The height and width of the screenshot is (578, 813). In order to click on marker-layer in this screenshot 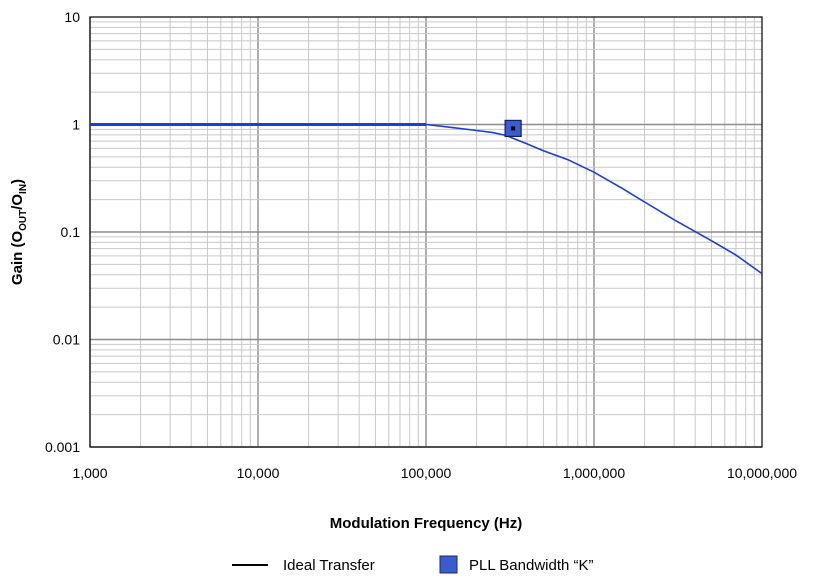, I will do `click(513, 128)`.